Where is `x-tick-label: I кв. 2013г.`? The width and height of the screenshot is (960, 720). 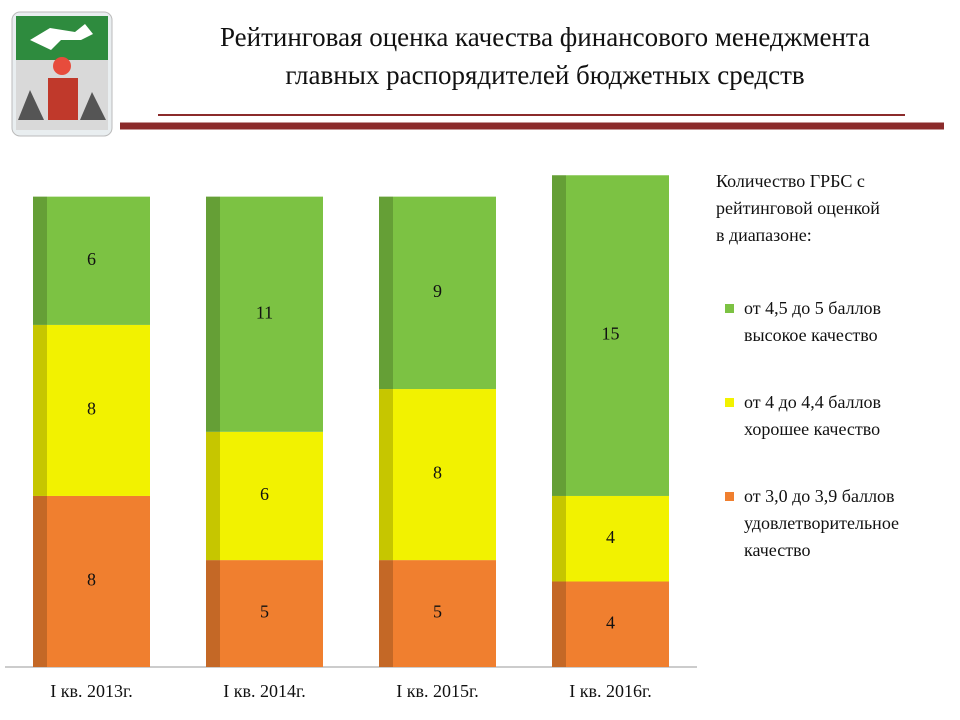
x-tick-label: I кв. 2013г. is located at coordinates (91, 691).